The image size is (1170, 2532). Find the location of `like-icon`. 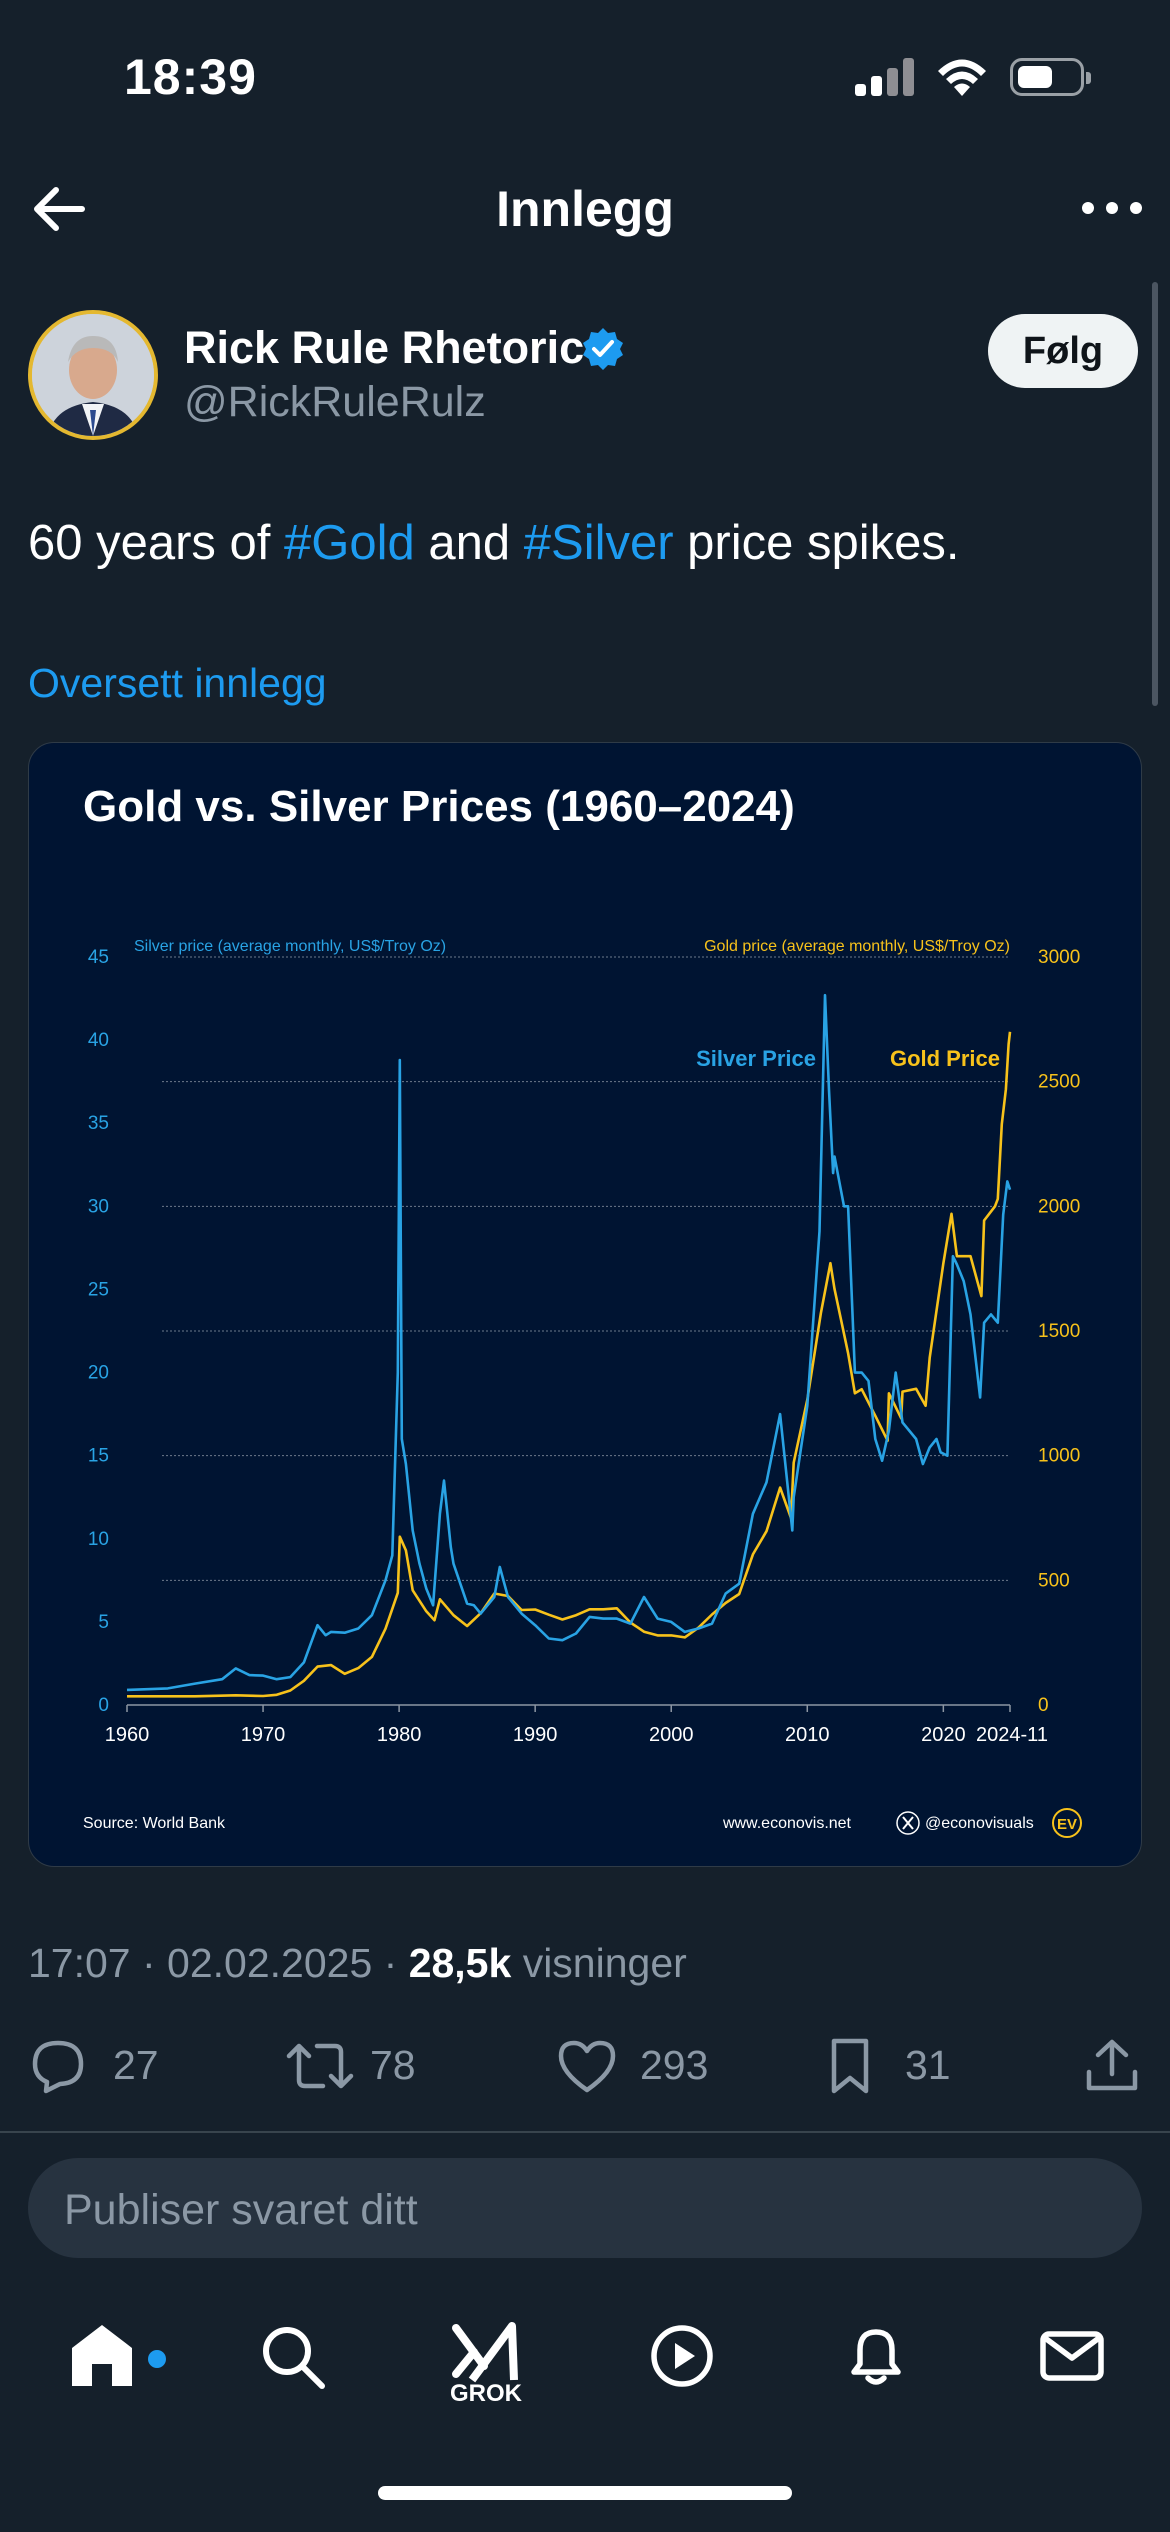

like-icon is located at coordinates (587, 2066).